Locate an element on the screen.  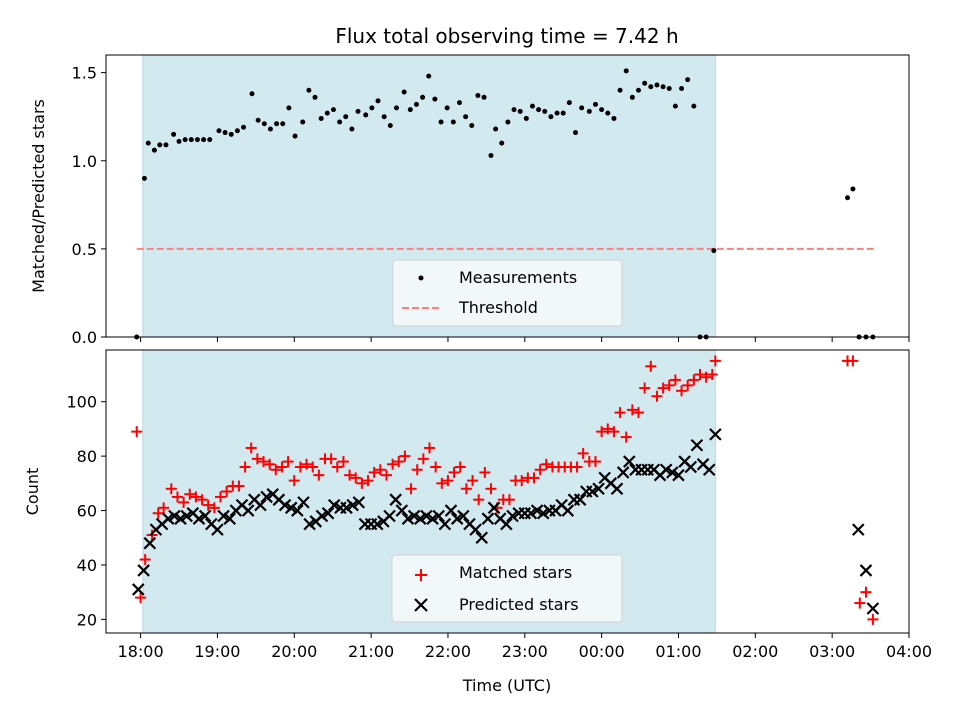
legend-predicted-label: Predicted stars is located at coordinates (519, 604).